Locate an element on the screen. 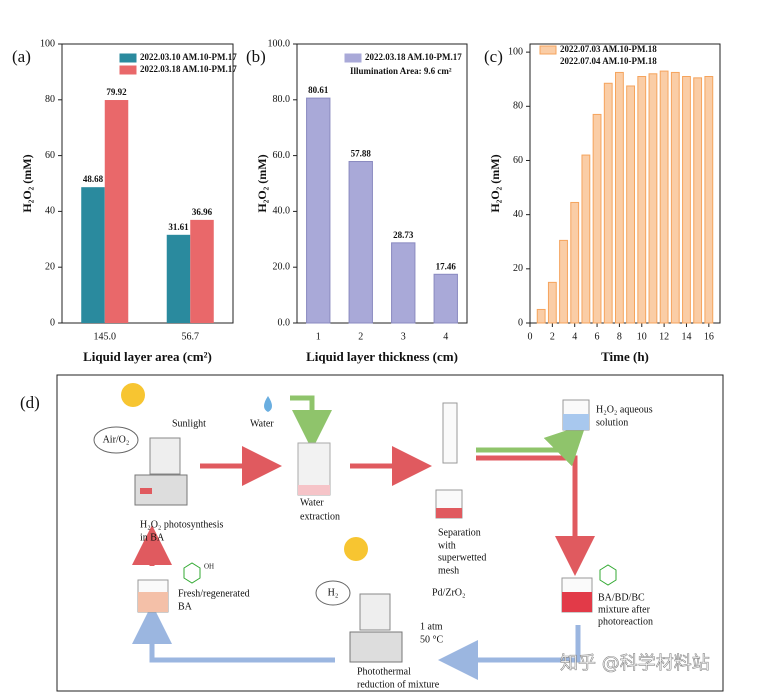  diagram-label: in BA is located at coordinates (152, 537).